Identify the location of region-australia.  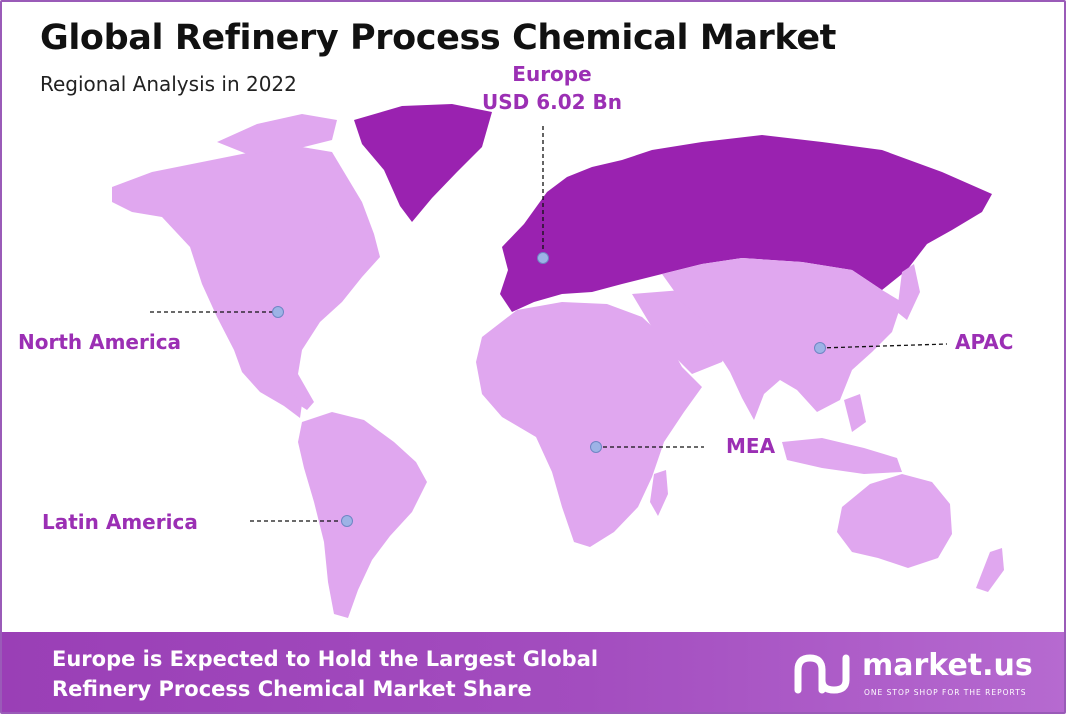
(894, 521).